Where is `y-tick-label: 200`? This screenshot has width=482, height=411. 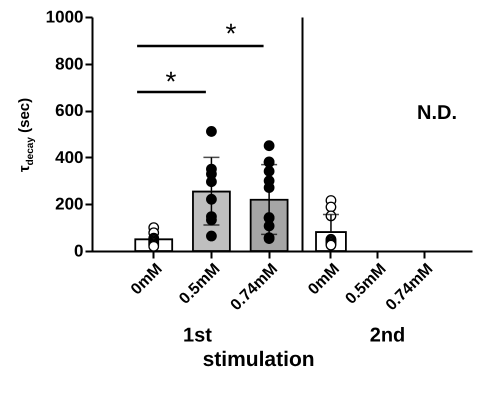
y-tick-label: 200 is located at coordinates (69, 204).